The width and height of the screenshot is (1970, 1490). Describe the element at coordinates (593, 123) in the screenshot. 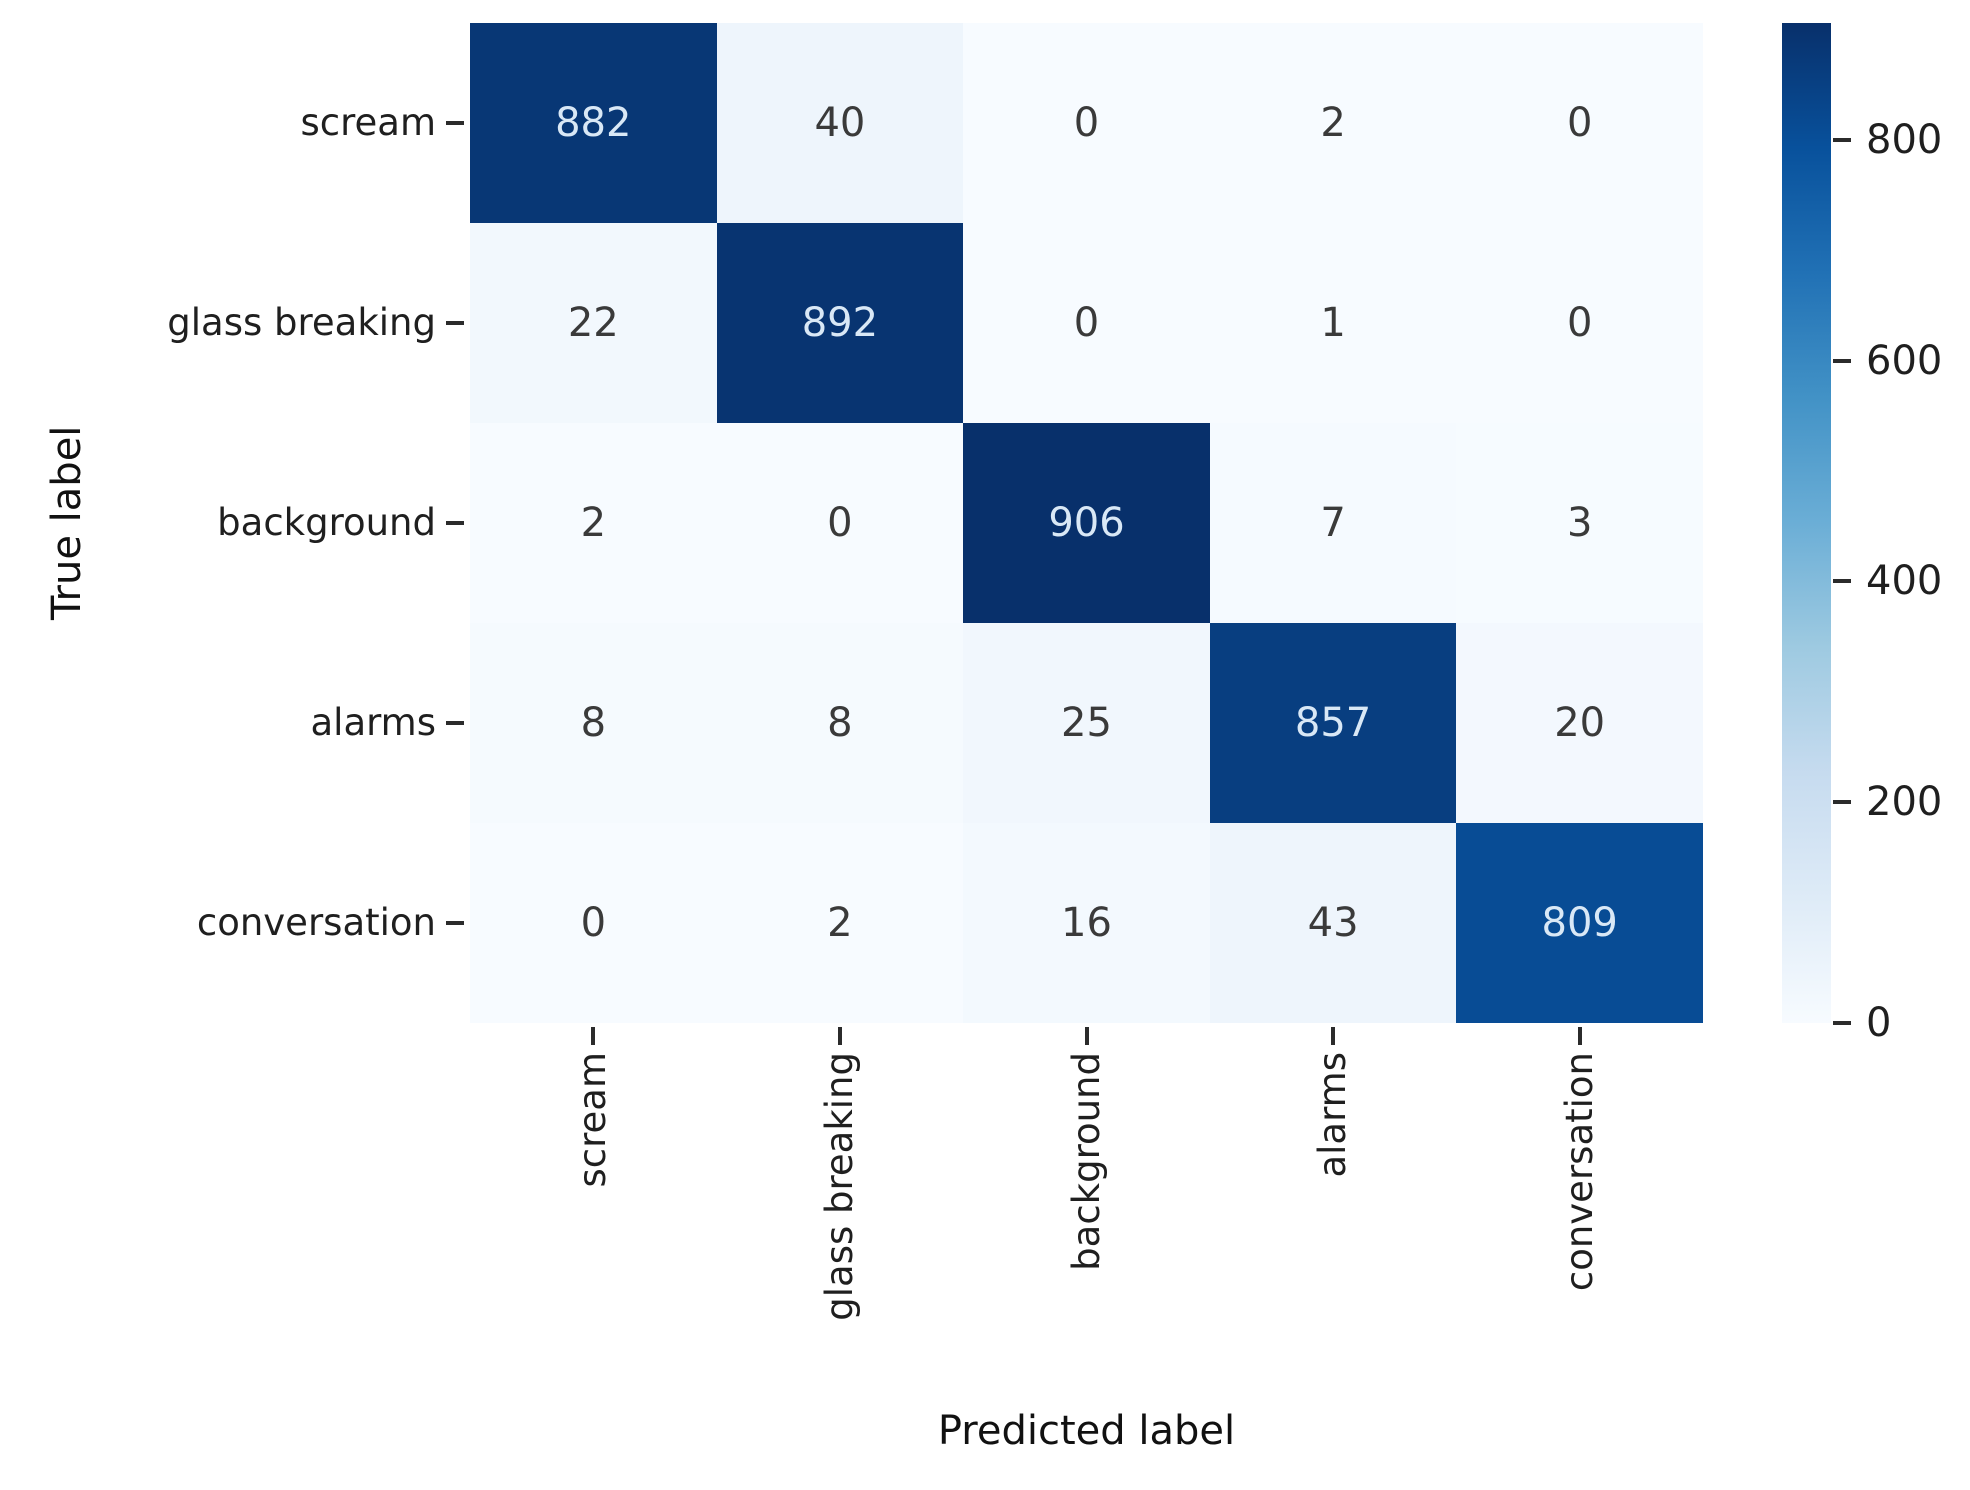

I see `heatmap-cell-scream-scream: 882` at that location.